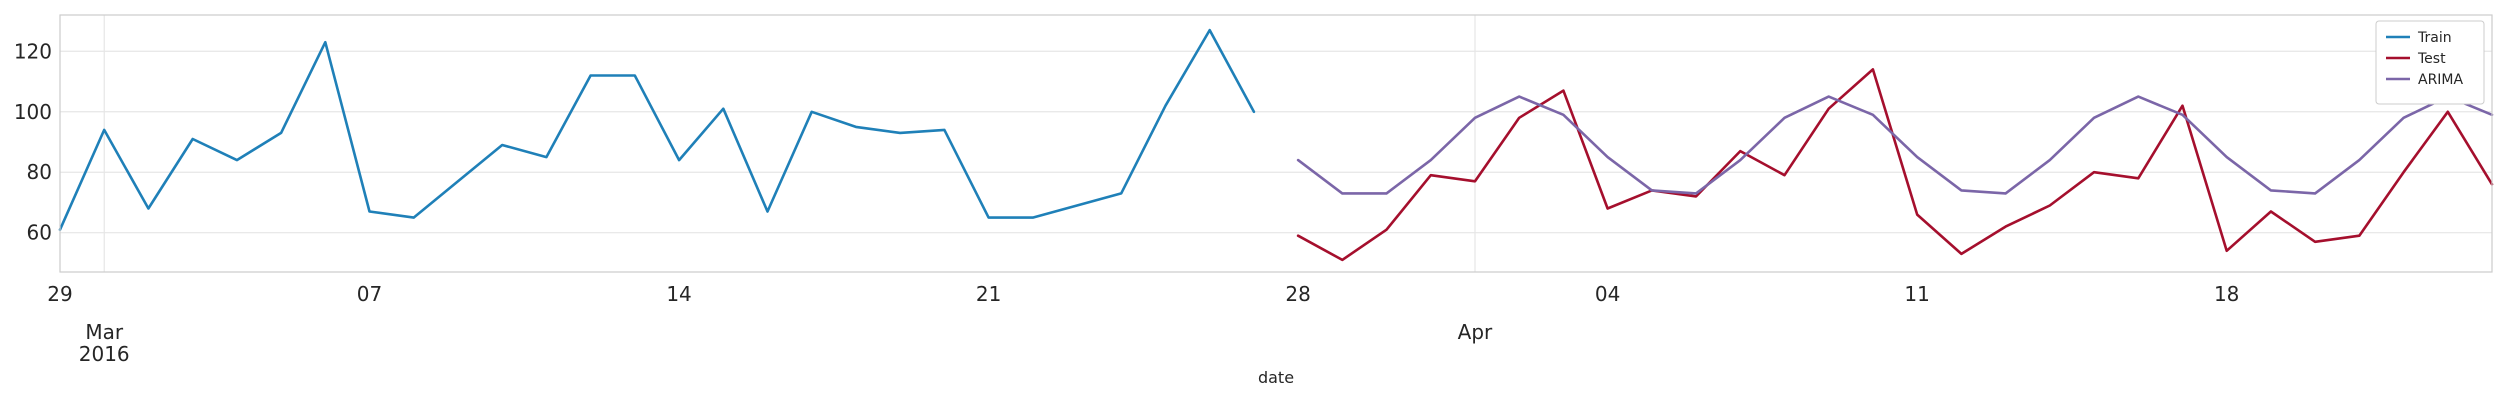  Describe the element at coordinates (2226, 294) in the screenshot. I see `x-tick-label: 18` at that location.